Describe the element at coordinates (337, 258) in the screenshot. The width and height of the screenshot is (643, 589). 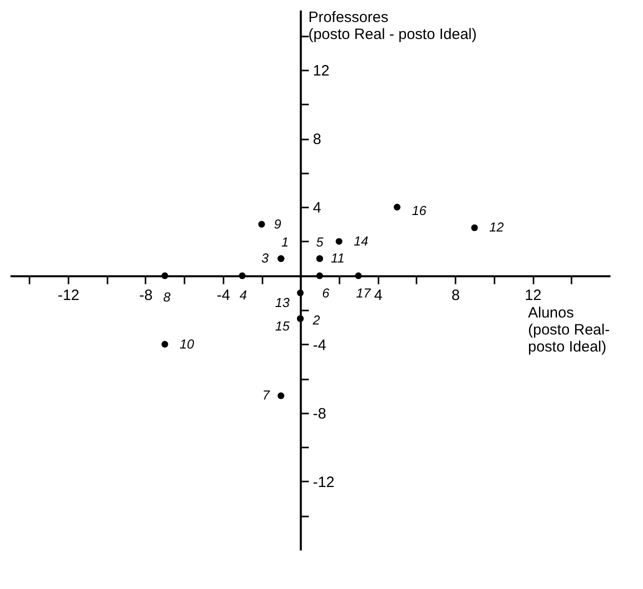
I see `annotation: 11` at that location.